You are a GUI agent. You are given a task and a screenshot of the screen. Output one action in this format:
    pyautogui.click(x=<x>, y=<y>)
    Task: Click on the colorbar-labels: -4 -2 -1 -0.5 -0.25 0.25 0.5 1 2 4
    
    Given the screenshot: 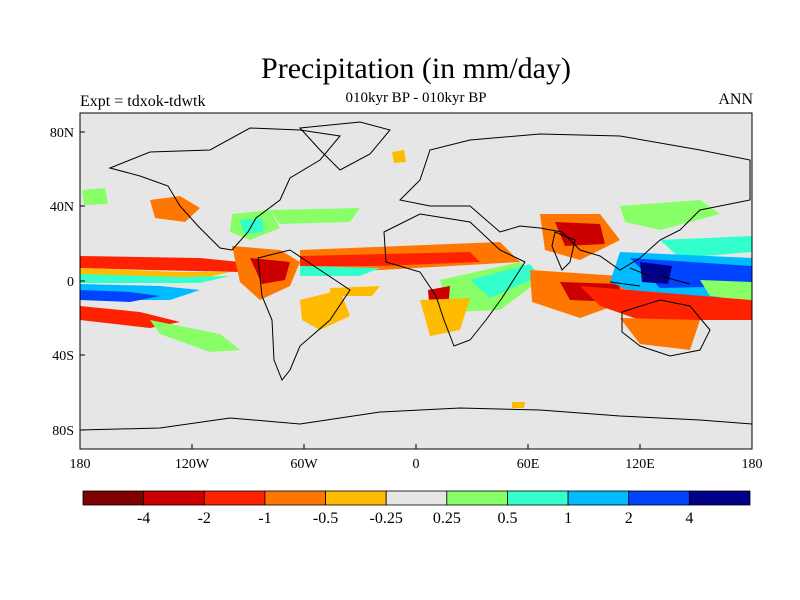 What is the action you would take?
    pyautogui.click(x=415, y=518)
    